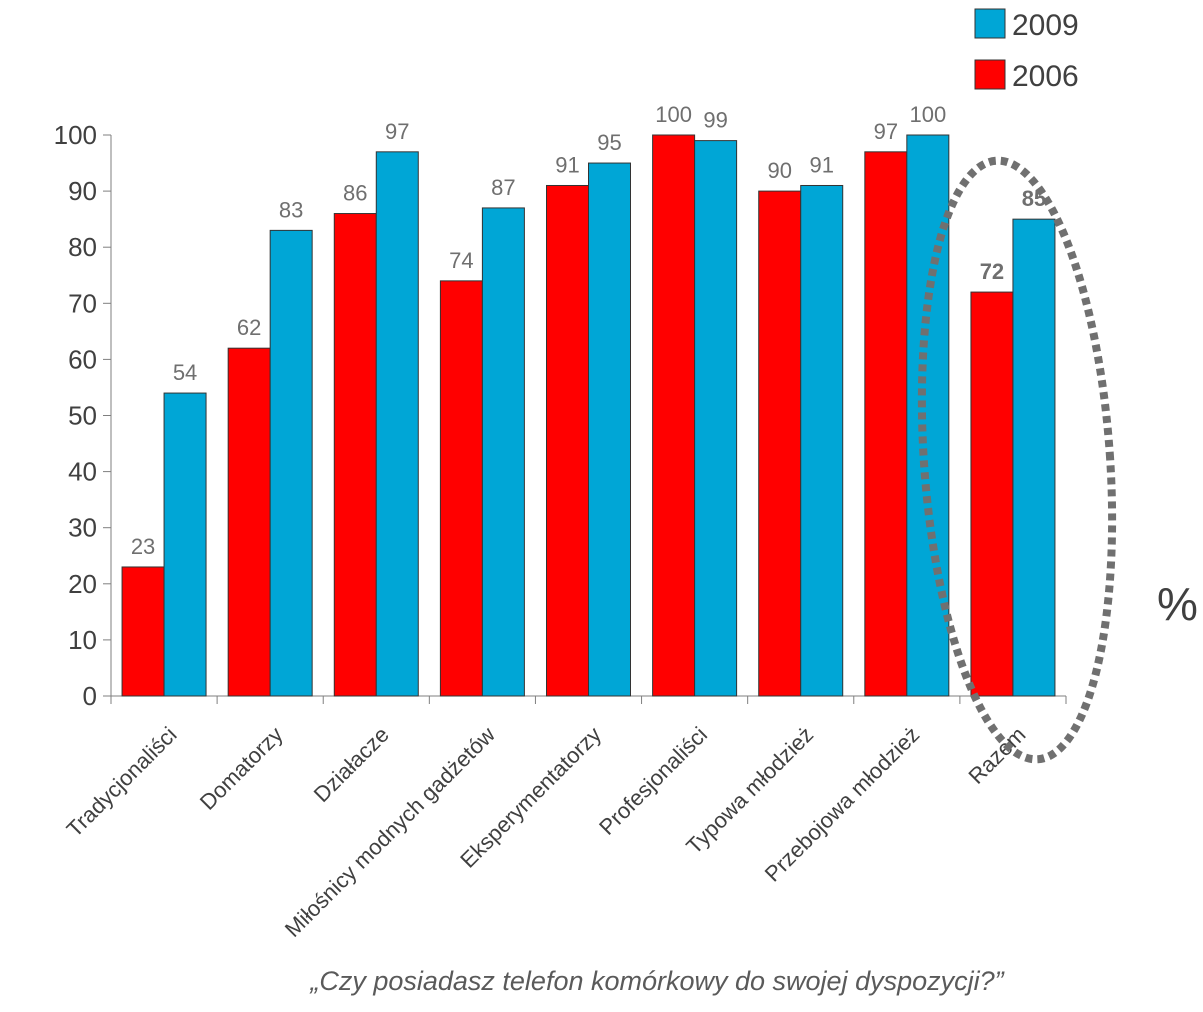 Image resolution: width=1203 pixels, height=1012 pixels. Describe the element at coordinates (390, 832) in the screenshot. I see `category-label-3: Miłośnicy modnych gadżetów` at that location.